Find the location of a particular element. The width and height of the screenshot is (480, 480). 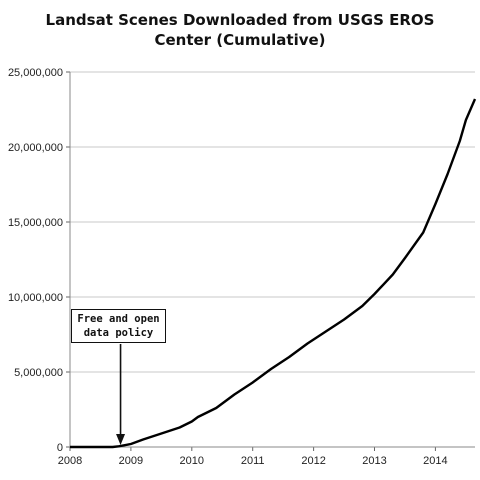

x-tick-label-1: 2009 is located at coordinates (131, 461).